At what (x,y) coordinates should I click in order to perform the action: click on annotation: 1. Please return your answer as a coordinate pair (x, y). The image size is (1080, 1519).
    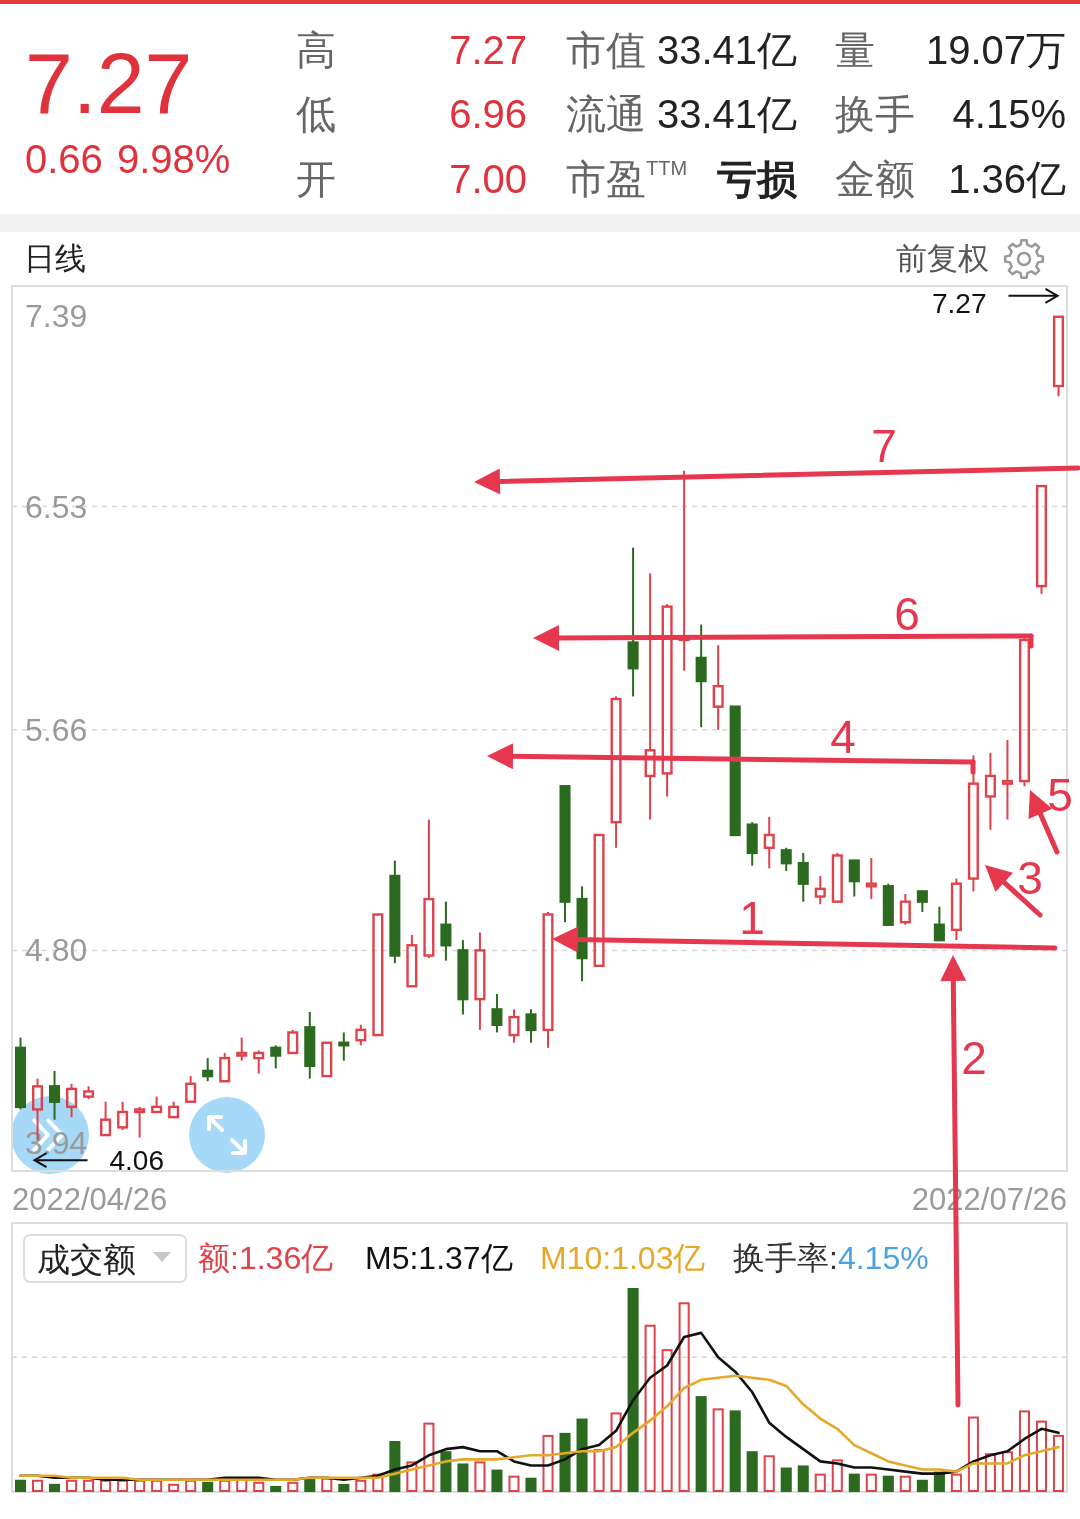
    Looking at the image, I should click on (752, 918).